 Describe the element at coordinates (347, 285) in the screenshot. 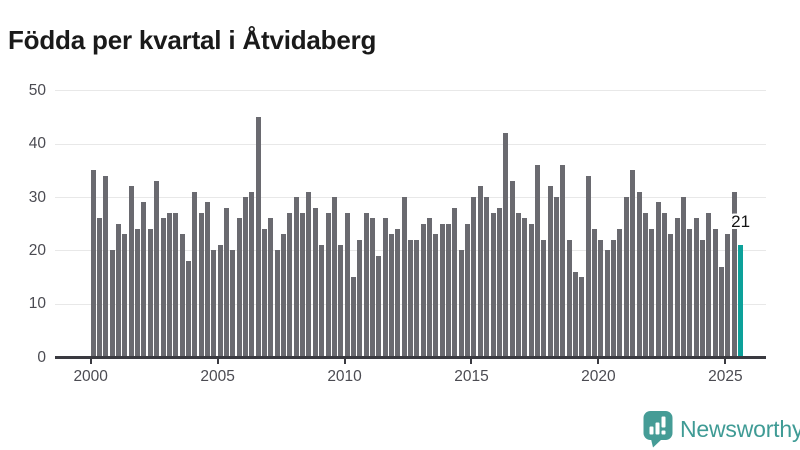

I see `bar-2010-q1` at that location.